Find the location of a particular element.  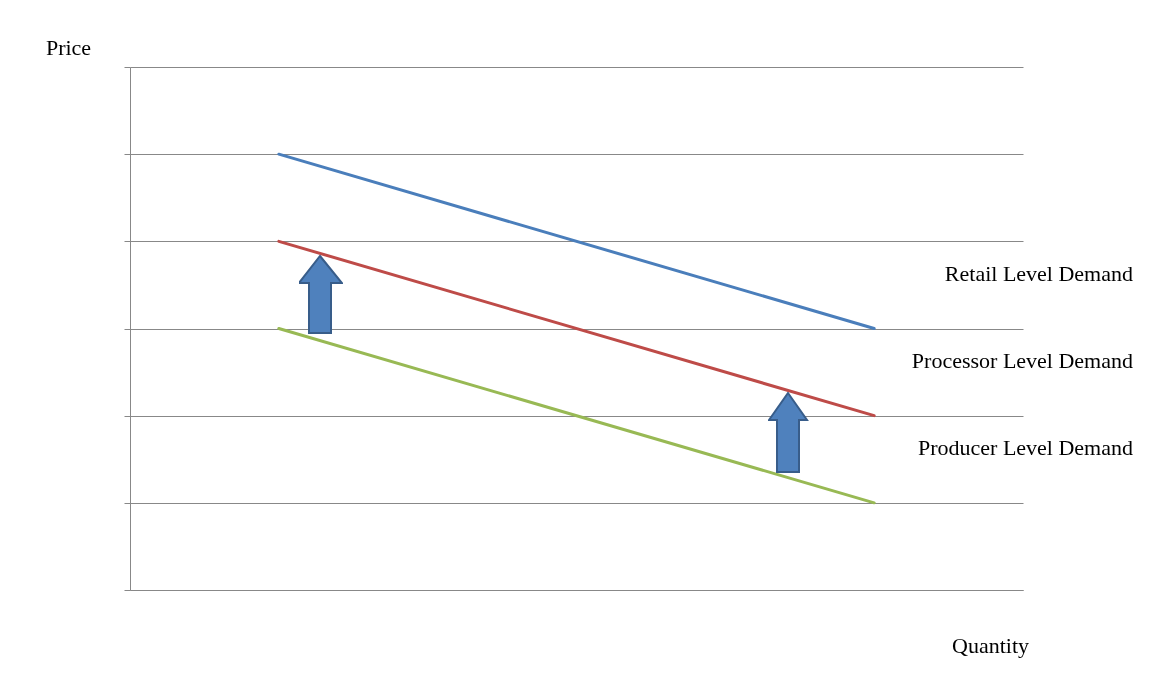

y-axis-title: Price is located at coordinates (68, 47).